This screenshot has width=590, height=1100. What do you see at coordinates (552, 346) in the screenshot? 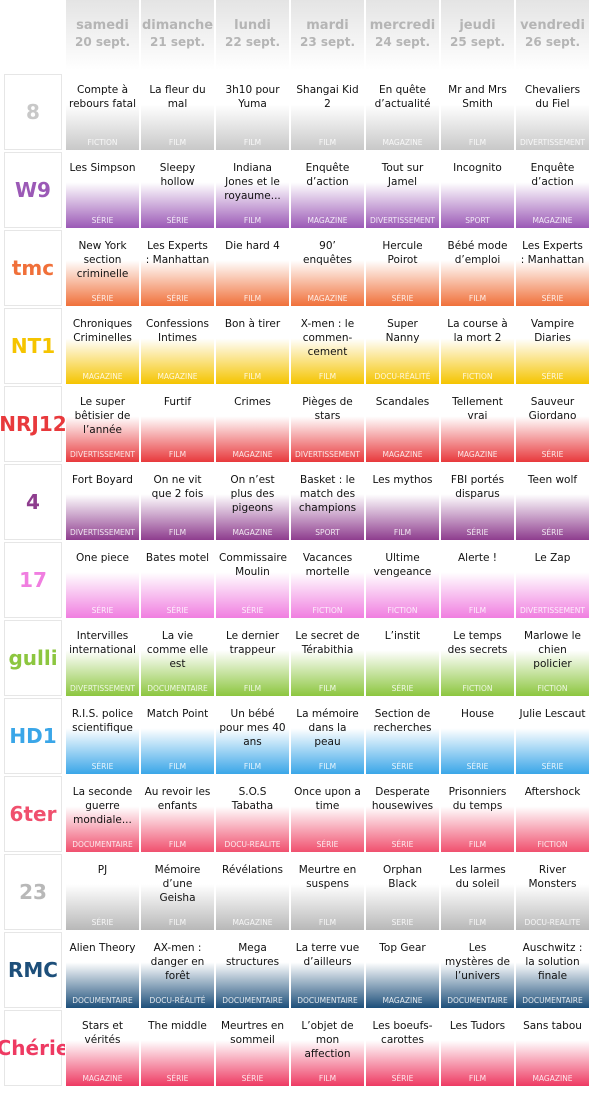
I see `program-cell: Vampire Diaries SÉRIE` at bounding box center [552, 346].